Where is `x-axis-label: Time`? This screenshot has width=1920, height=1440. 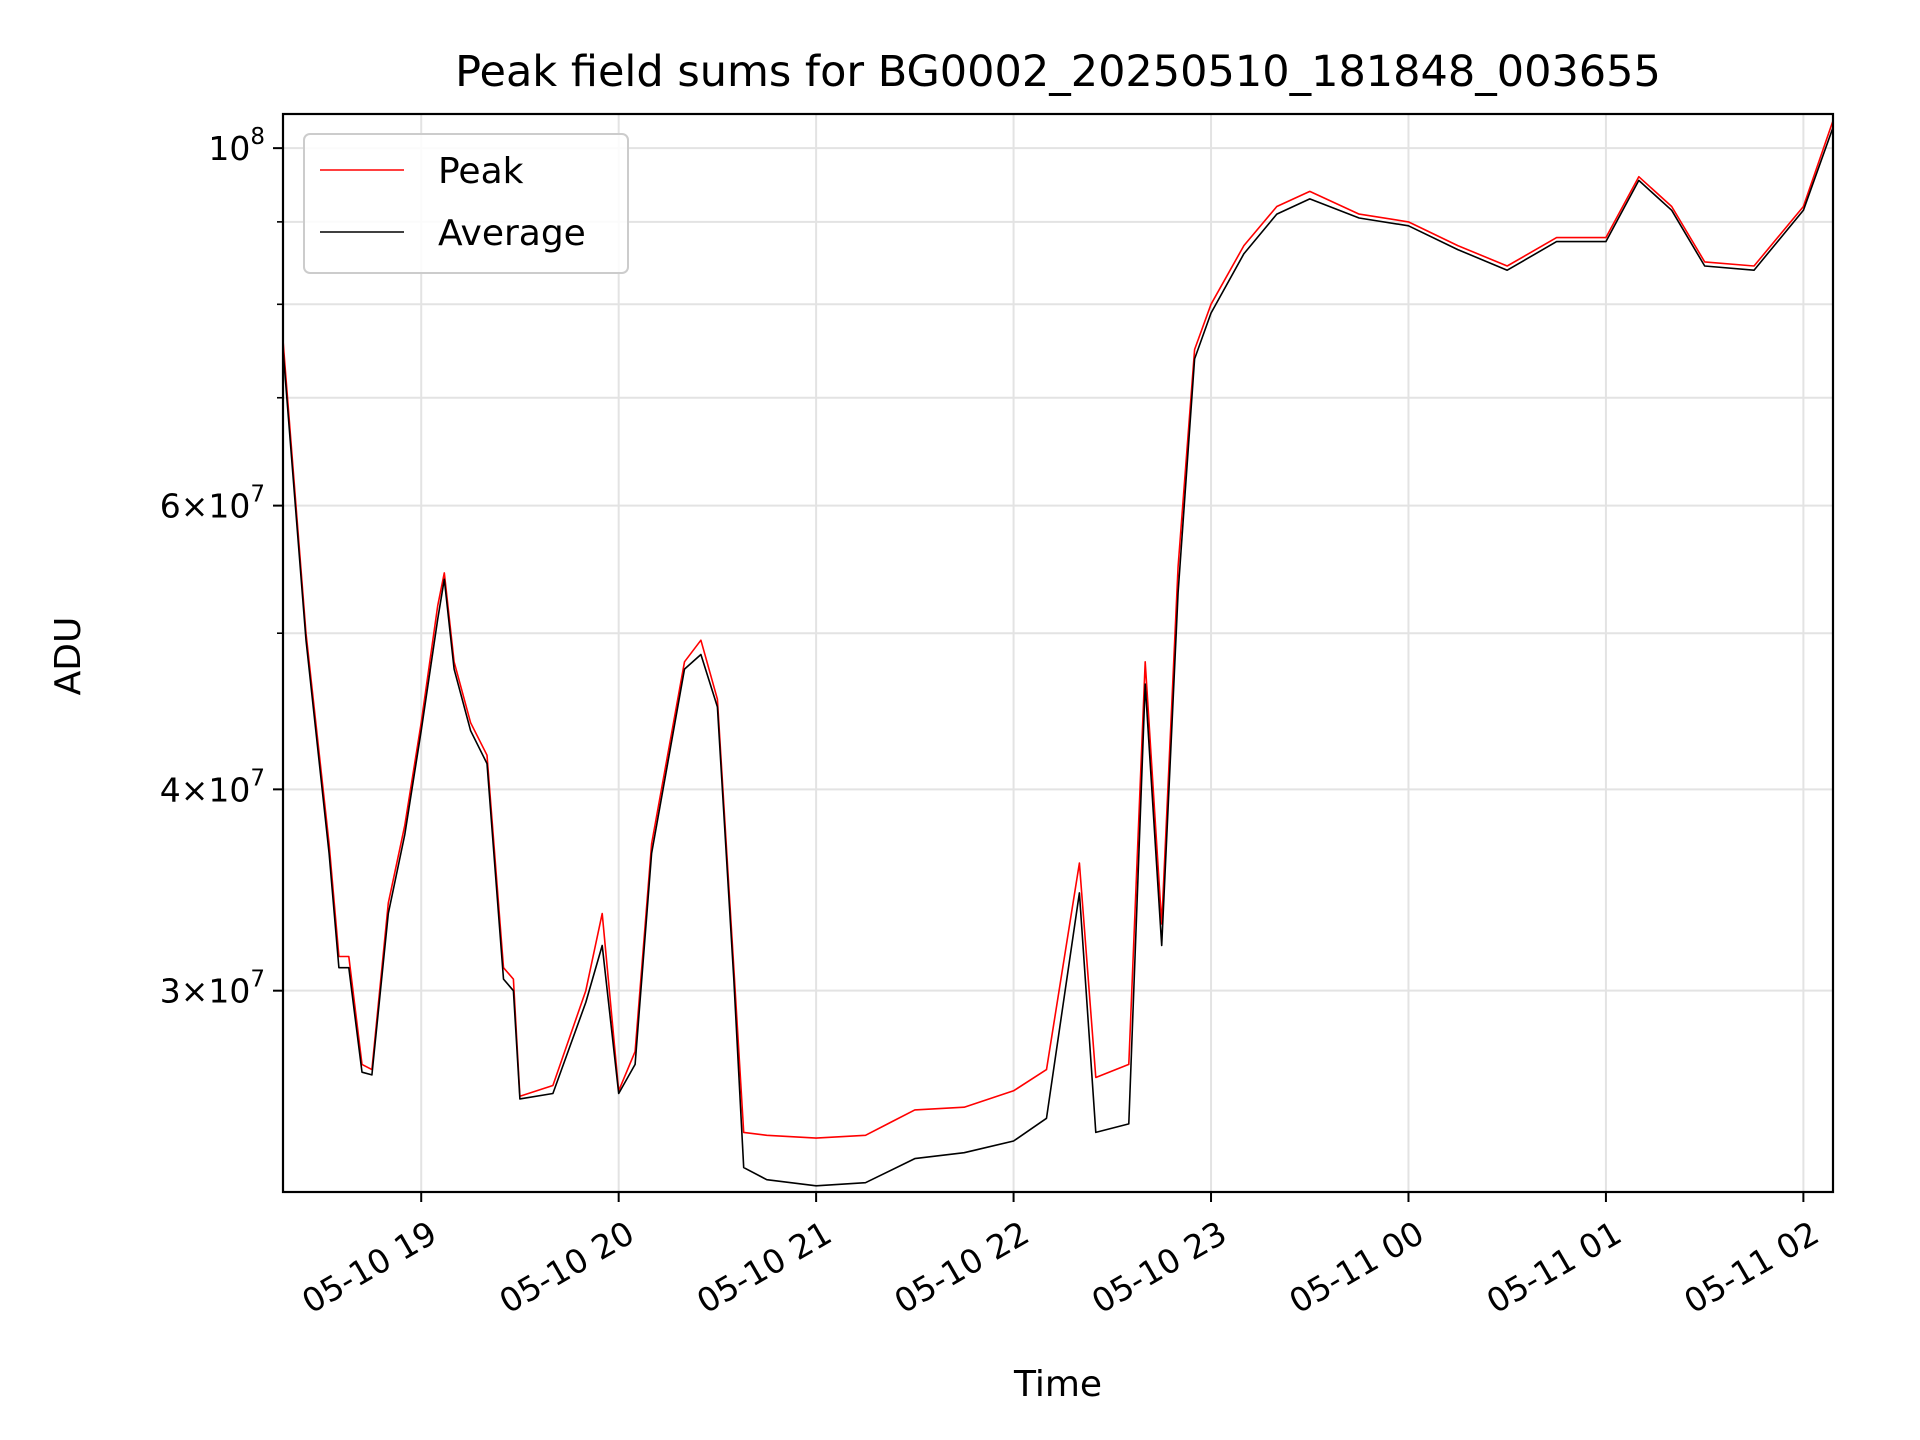 x-axis-label: Time is located at coordinates (1057, 1384).